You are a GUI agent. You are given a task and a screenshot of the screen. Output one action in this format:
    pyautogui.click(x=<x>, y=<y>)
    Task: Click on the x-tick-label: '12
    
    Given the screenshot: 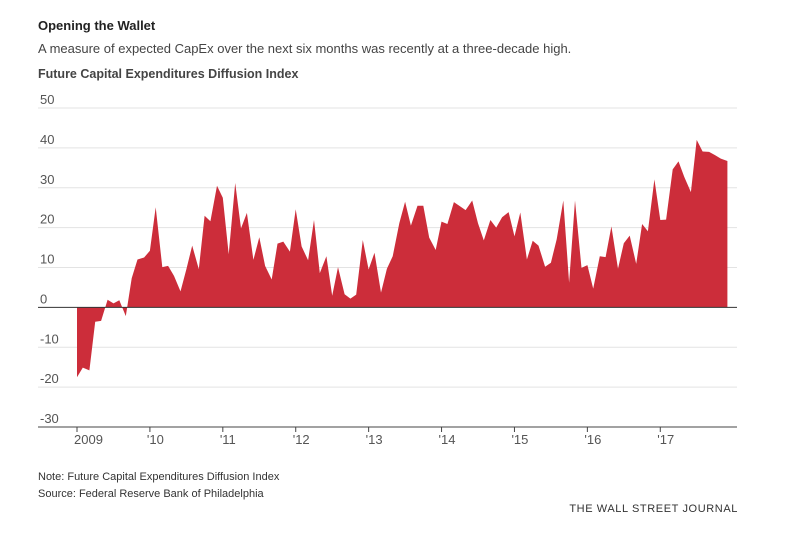 What is the action you would take?
    pyautogui.click(x=301, y=439)
    